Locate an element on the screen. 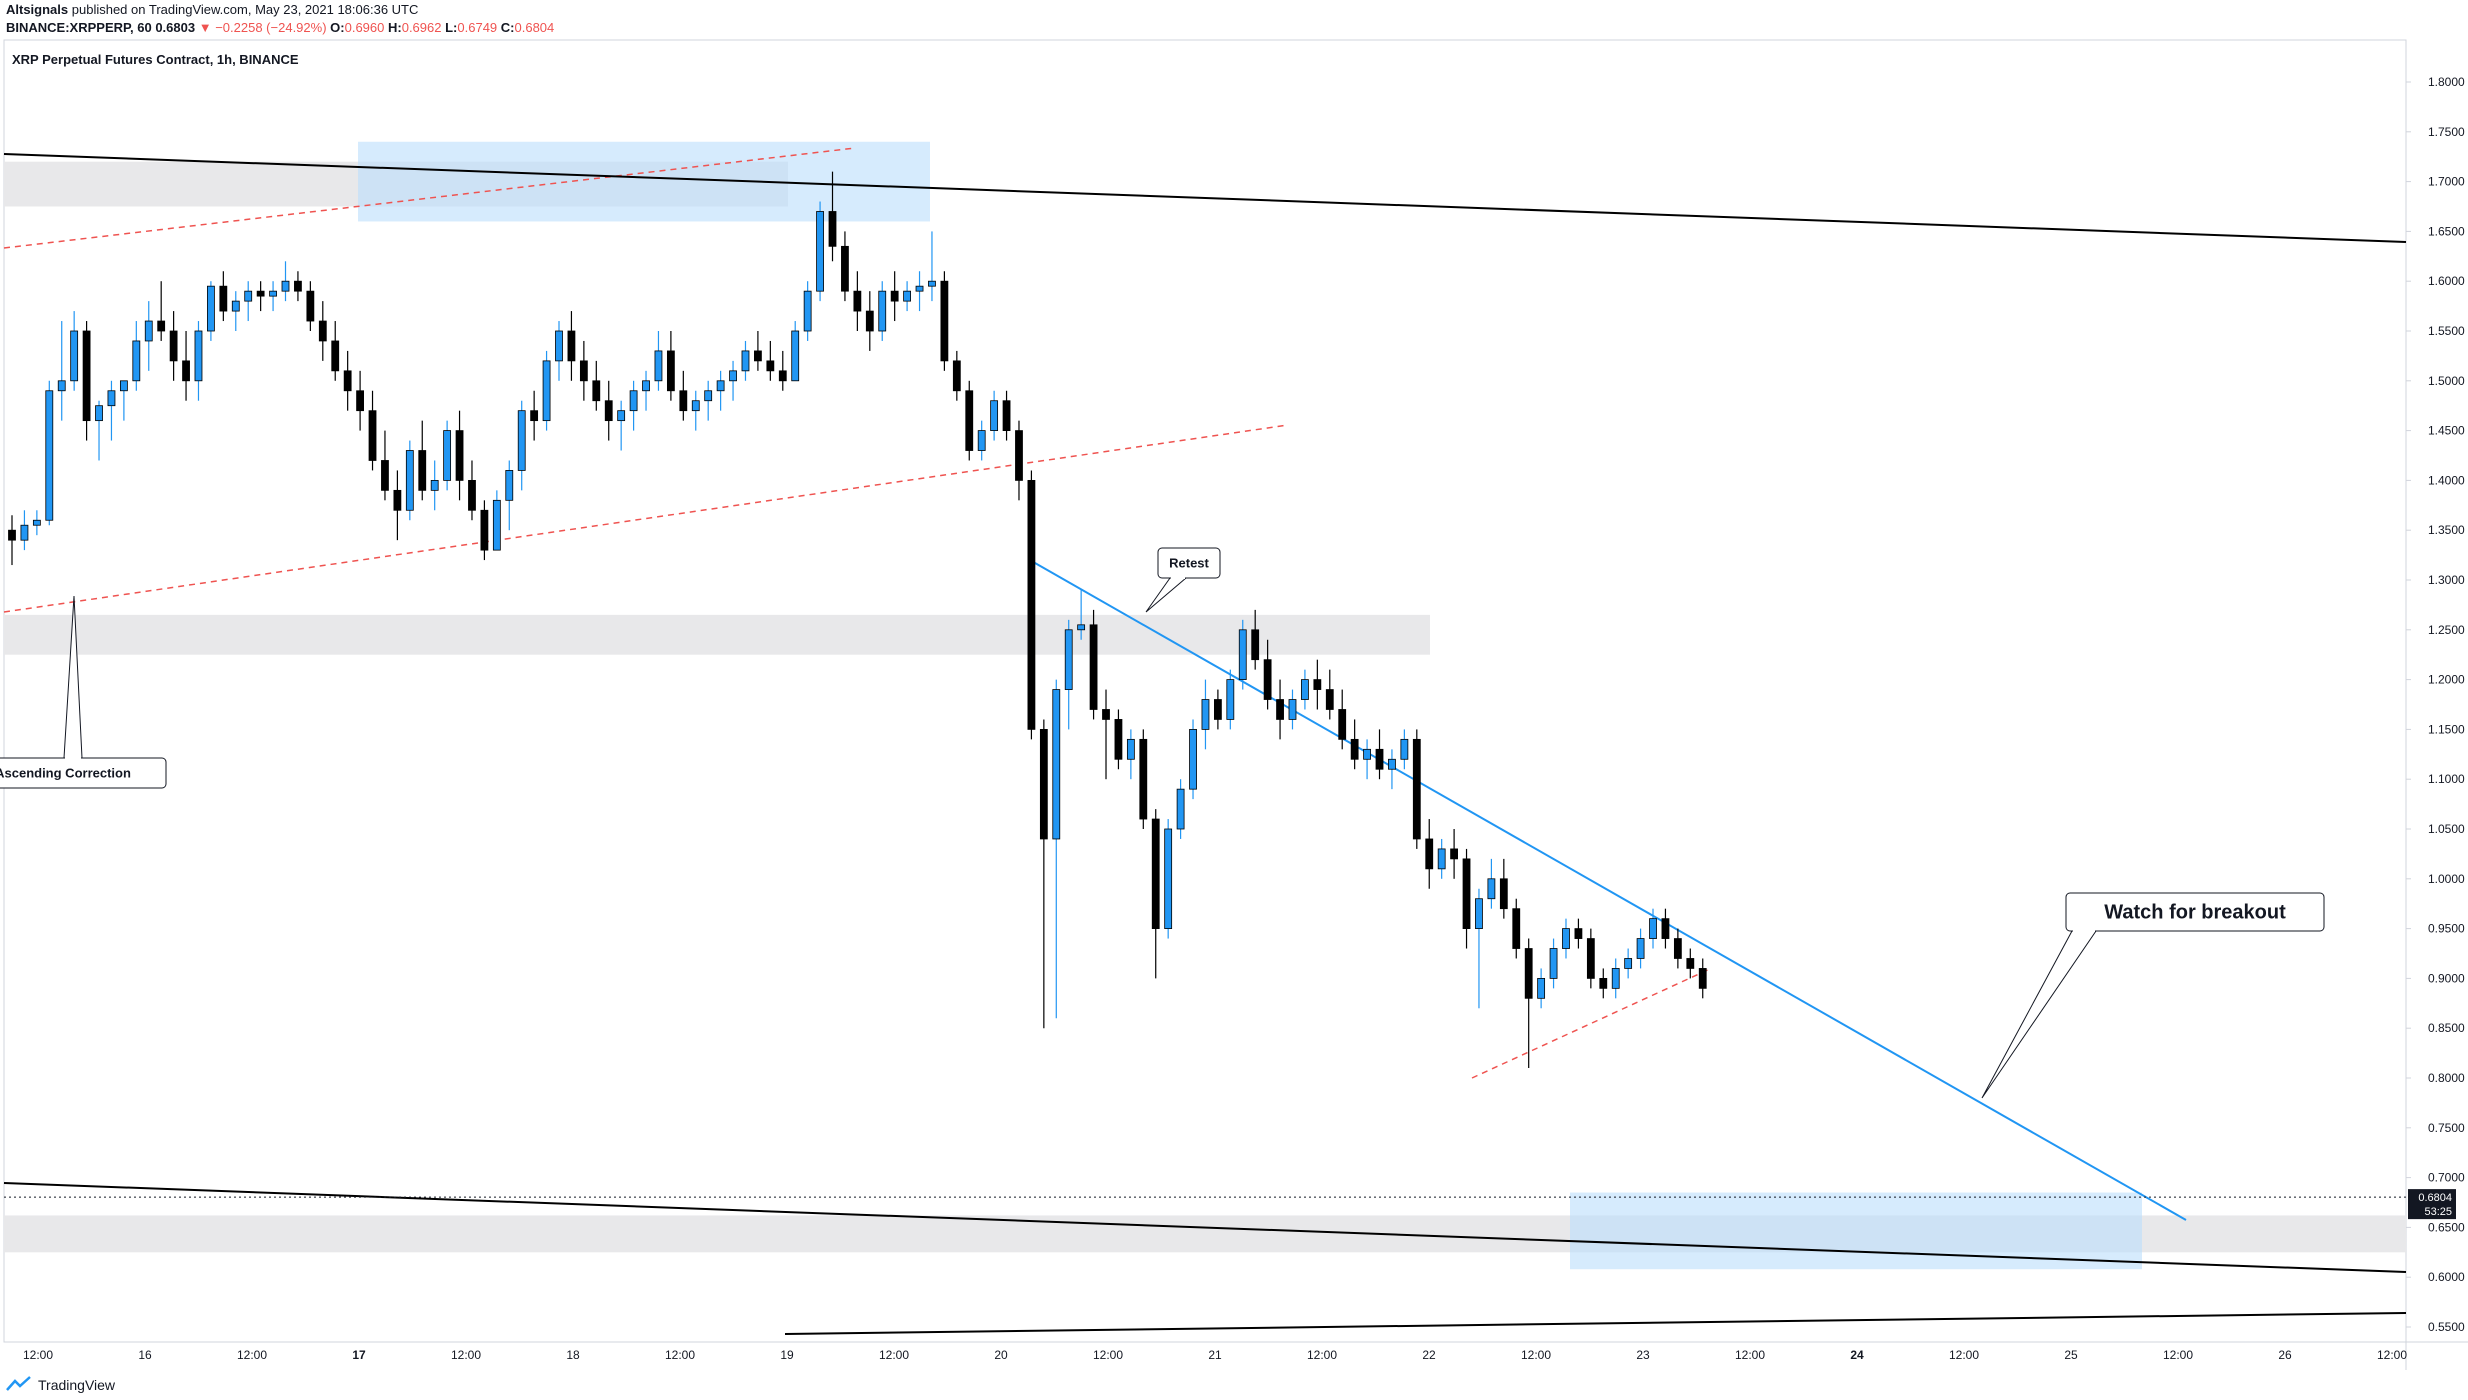 The height and width of the screenshot is (1400, 2468). callout-retest: Retest is located at coordinates (1183, 580).